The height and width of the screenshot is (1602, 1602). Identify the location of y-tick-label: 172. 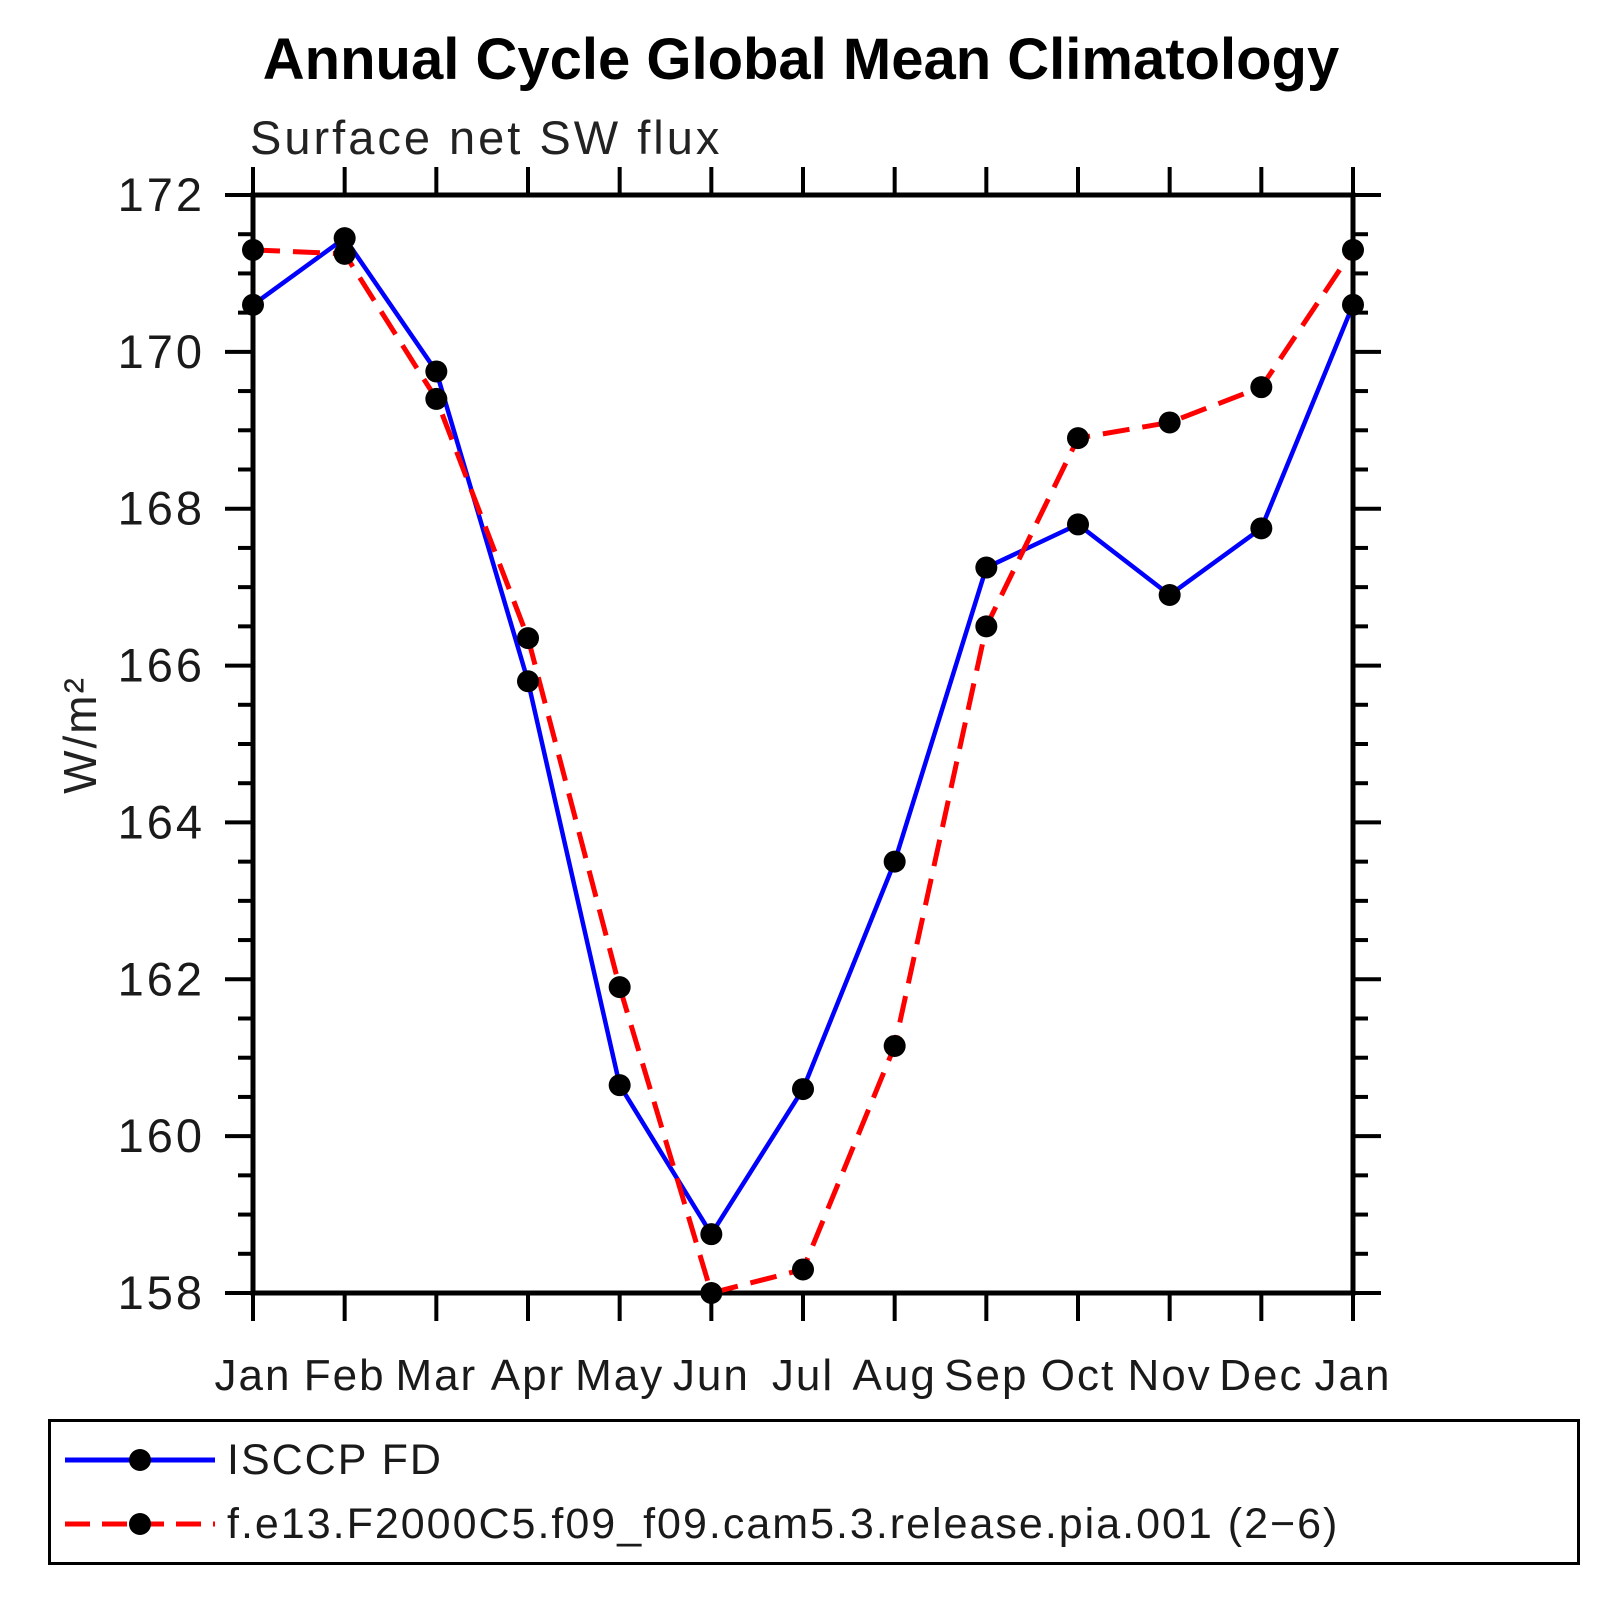
(161, 194).